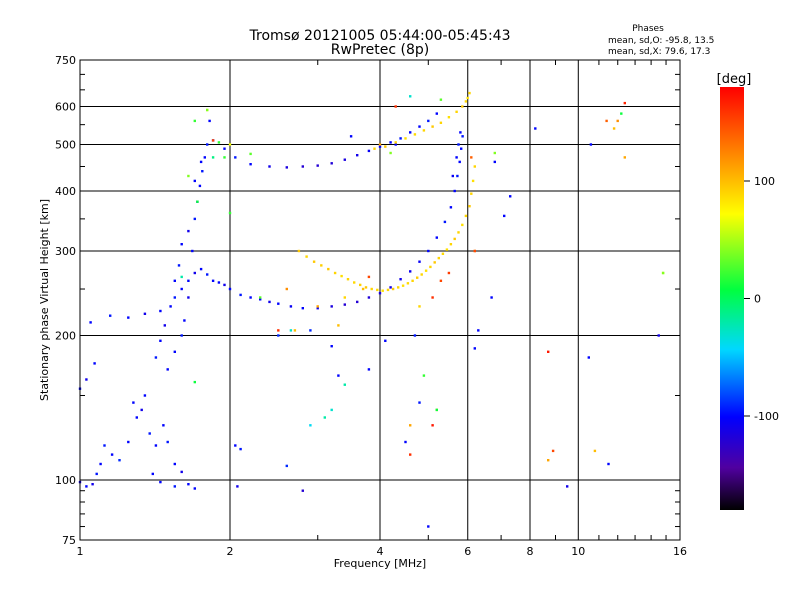  What do you see at coordinates (380, 50) in the screenshot?
I see `chart-subtitle: RwPretec (8p)` at bounding box center [380, 50].